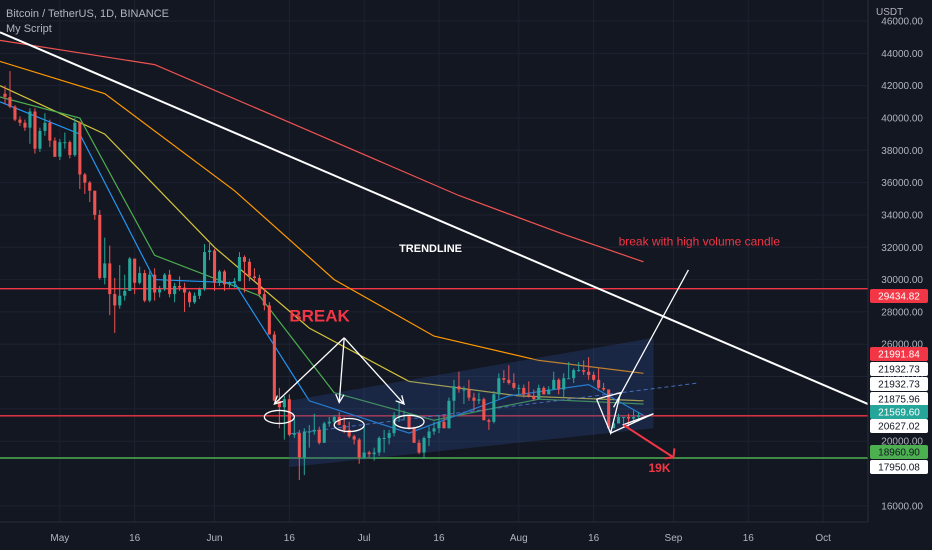 Image resolution: width=932 pixels, height=550 pixels. Describe the element at coordinates (519, 538) in the screenshot. I see `x-tick-label: Aug` at that location.